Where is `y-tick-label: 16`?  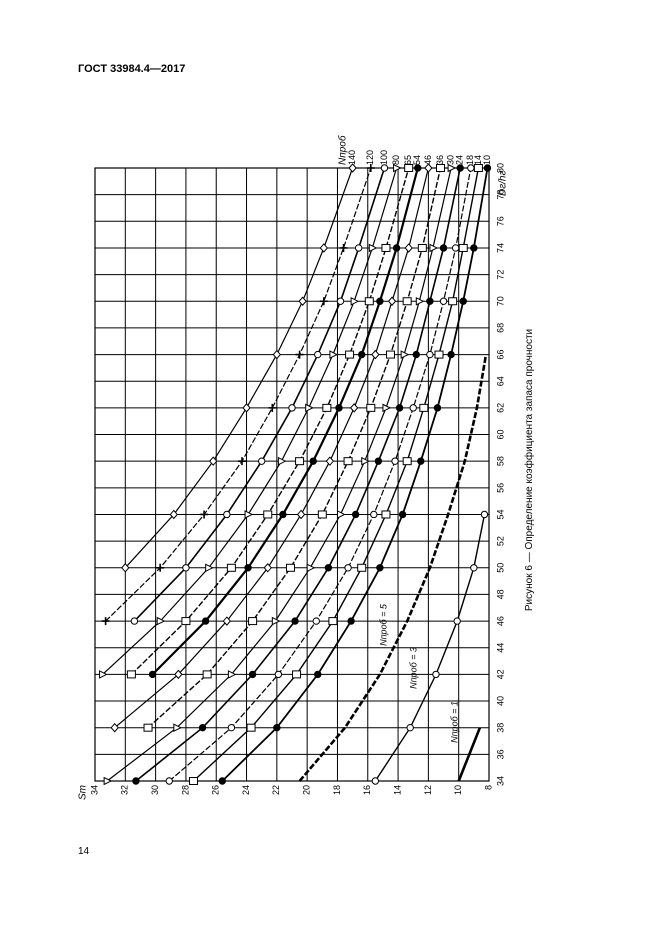
y-tick-label: 16 is located at coordinates (367, 790).